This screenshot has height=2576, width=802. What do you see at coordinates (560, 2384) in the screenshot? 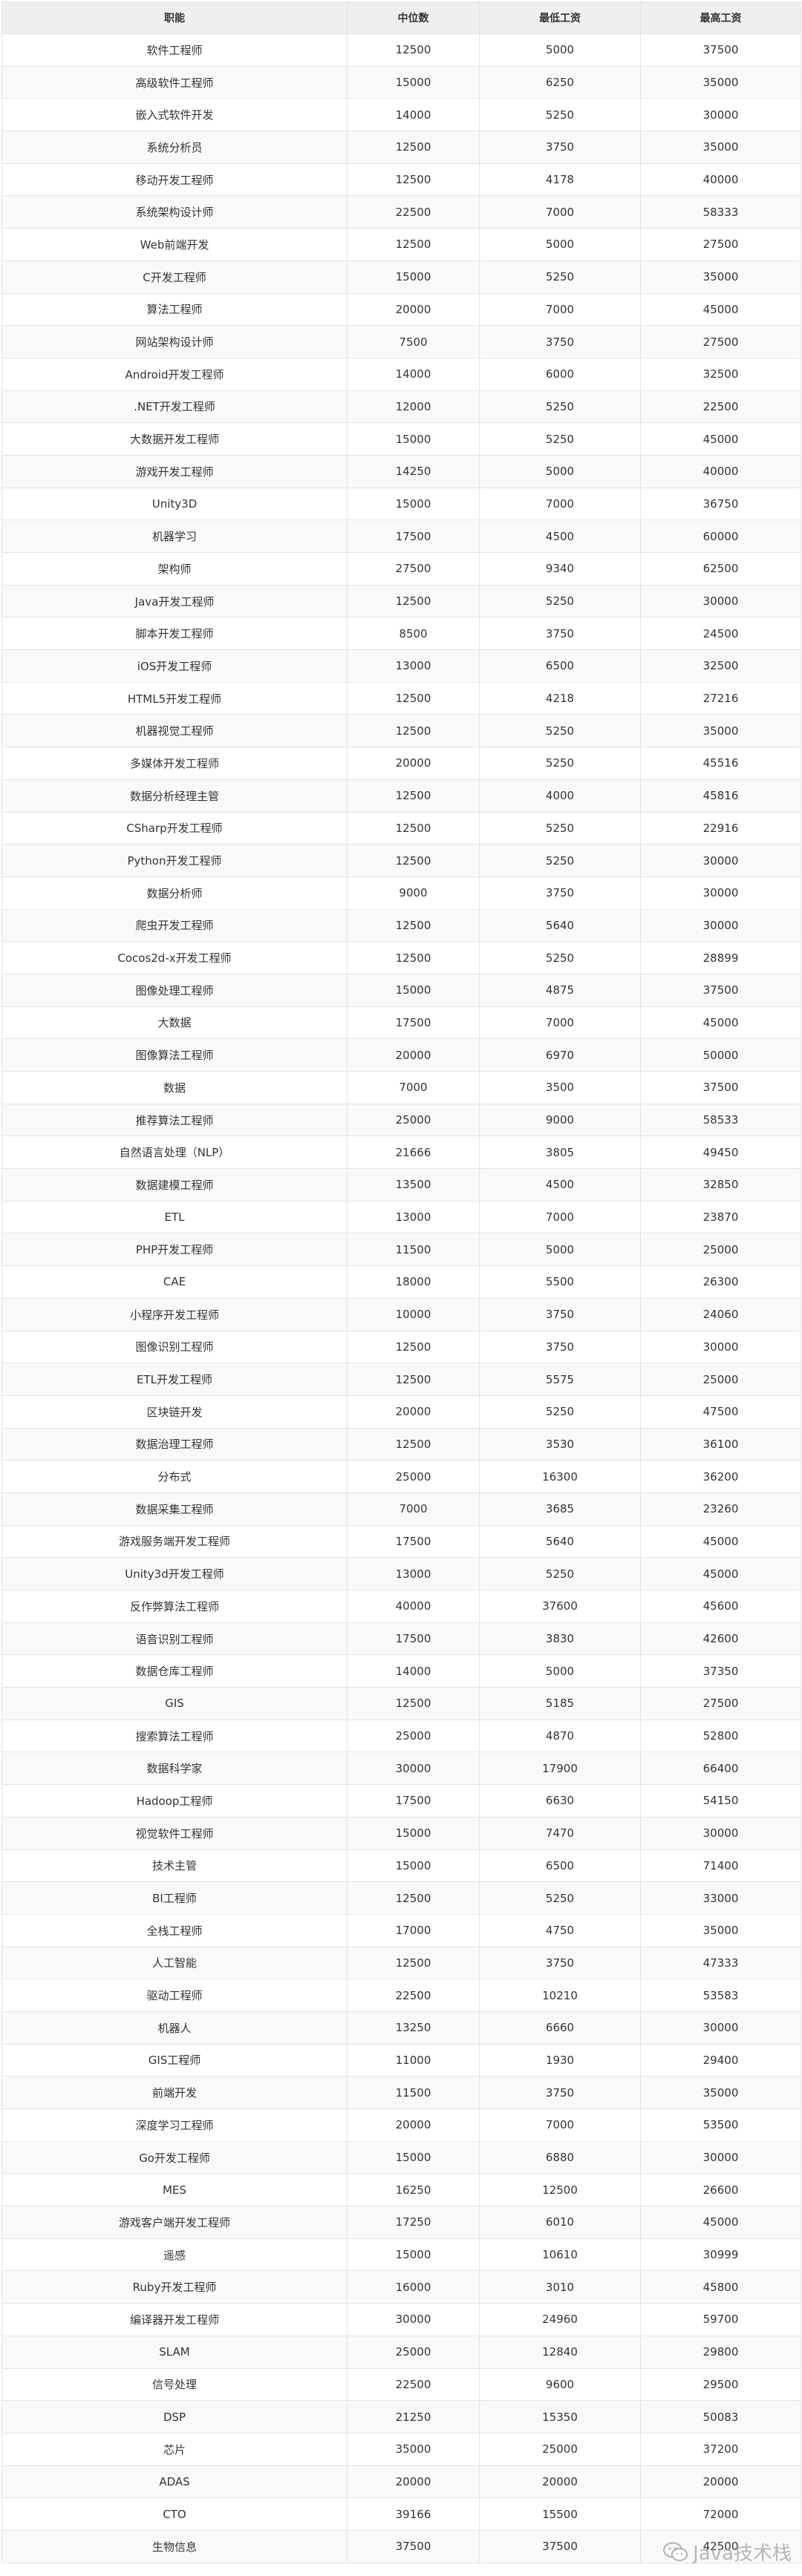
I see `cell-min-salary: 9600` at bounding box center [560, 2384].